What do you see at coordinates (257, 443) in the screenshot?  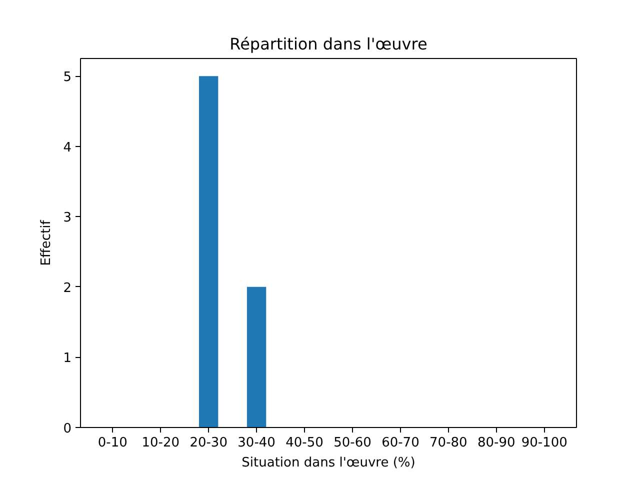 I see `x-tick-label: 30-40` at bounding box center [257, 443].